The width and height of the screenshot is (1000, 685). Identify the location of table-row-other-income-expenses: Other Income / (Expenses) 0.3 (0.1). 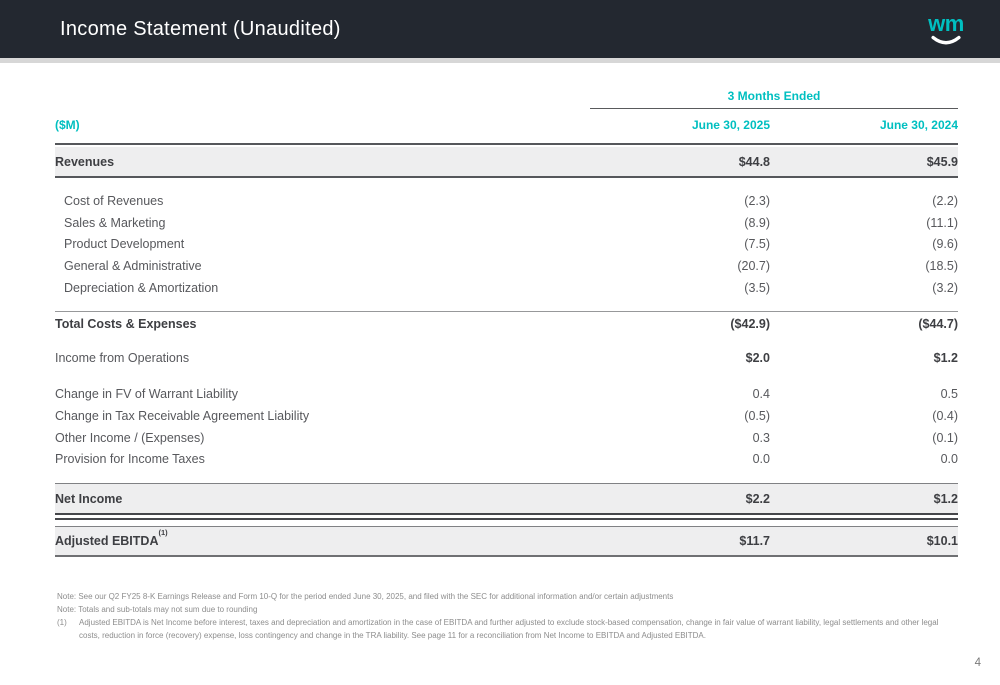
(506, 437).